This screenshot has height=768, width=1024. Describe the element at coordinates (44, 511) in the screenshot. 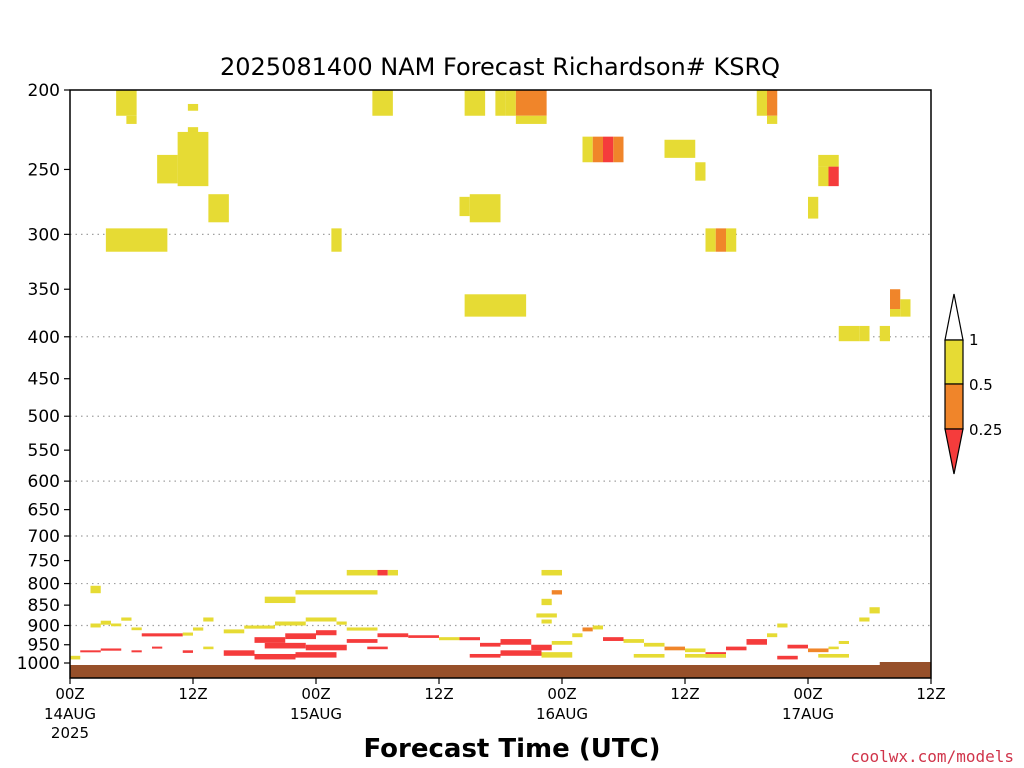

I see `y-tick-label: 650` at that location.